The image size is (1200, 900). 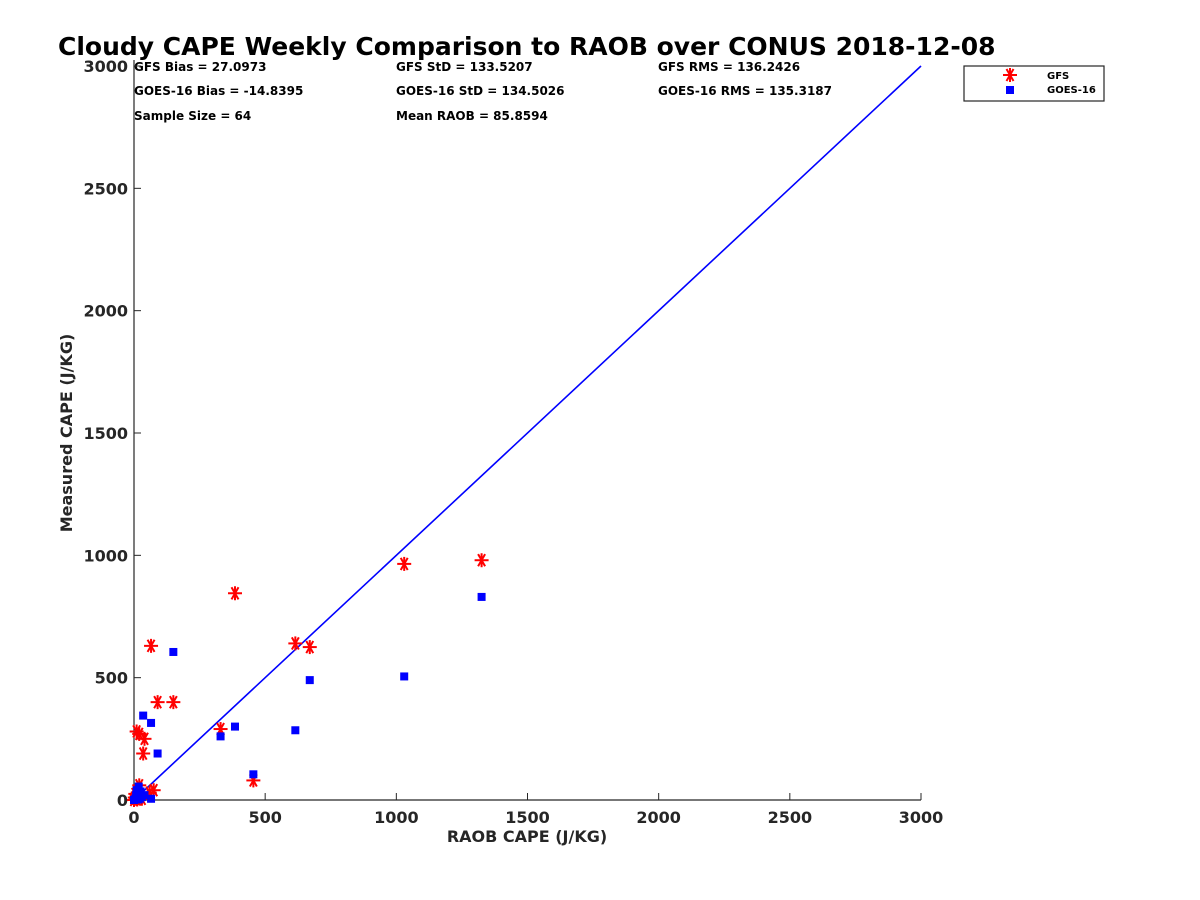 I want to click on legend-goes16-marker, so click(x=1010, y=90).